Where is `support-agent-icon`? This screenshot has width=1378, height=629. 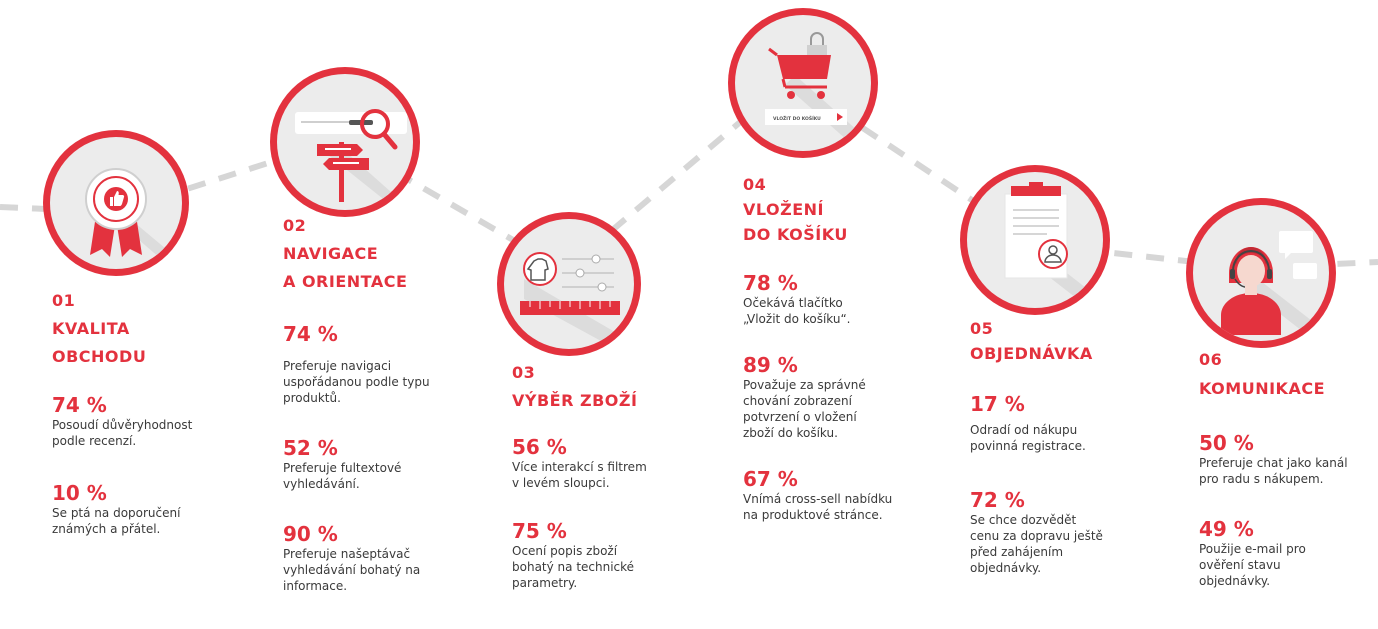
support-agent-icon is located at coordinates (1275, 286).